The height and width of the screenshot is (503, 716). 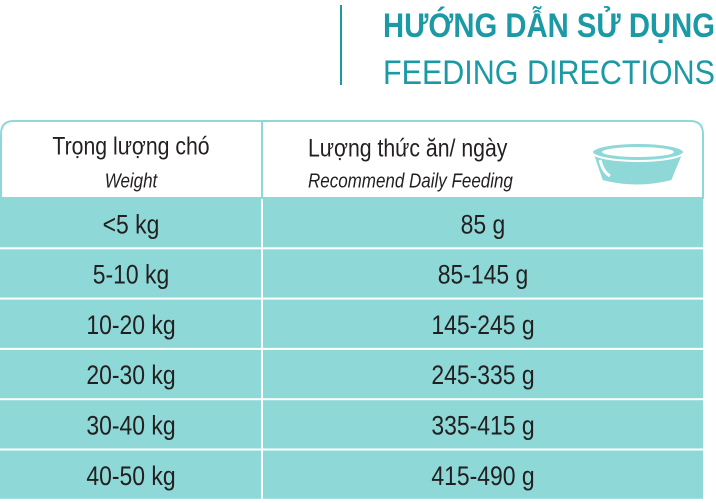 What do you see at coordinates (549, 26) in the screenshot?
I see `title-vi: HƯỚNG DẪN SỬ DỤNG` at bounding box center [549, 26].